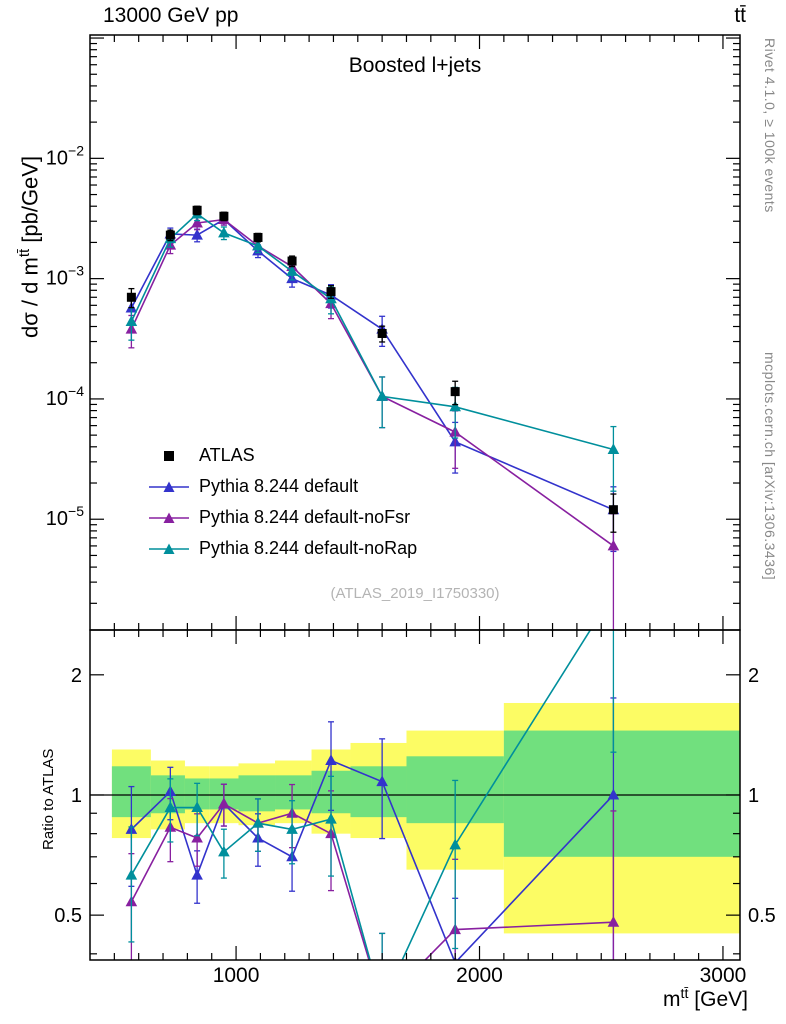  I want to click on svg-text: 10⁻⁵, so click(65, 516).